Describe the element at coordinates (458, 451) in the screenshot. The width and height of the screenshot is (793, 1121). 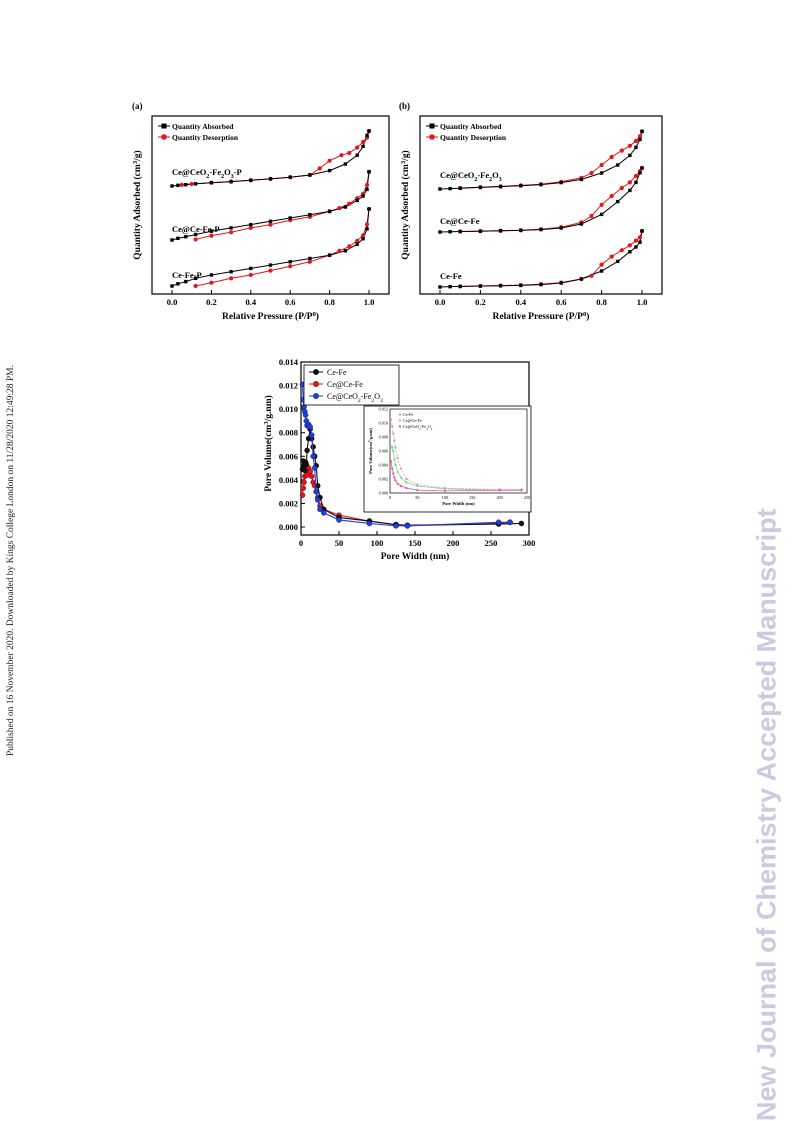
I see `pore-inset-axes` at that location.